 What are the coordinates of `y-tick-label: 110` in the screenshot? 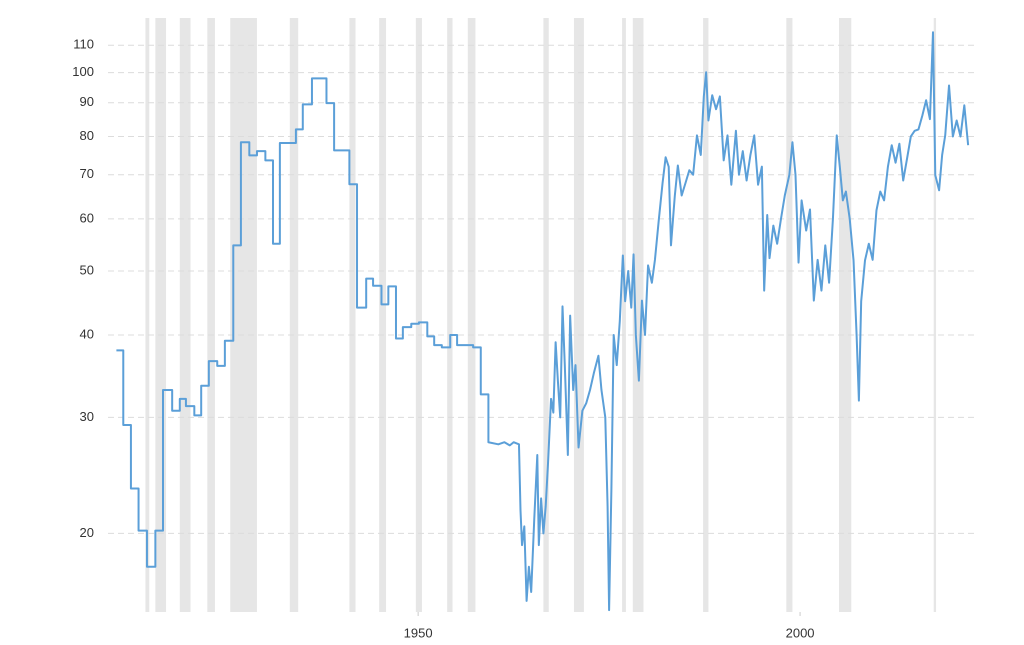 It's located at (83, 44).